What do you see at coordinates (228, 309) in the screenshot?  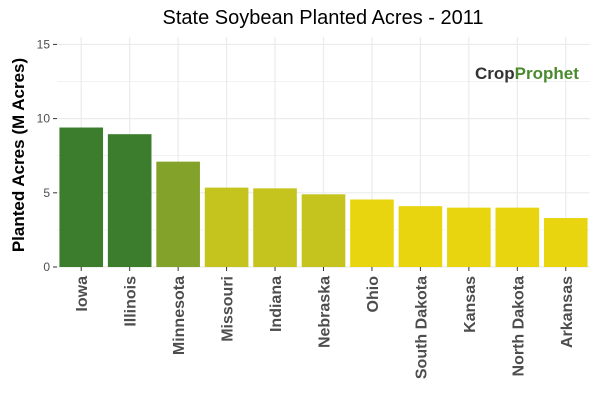 I see `x-tick-label: Missouri` at bounding box center [228, 309].